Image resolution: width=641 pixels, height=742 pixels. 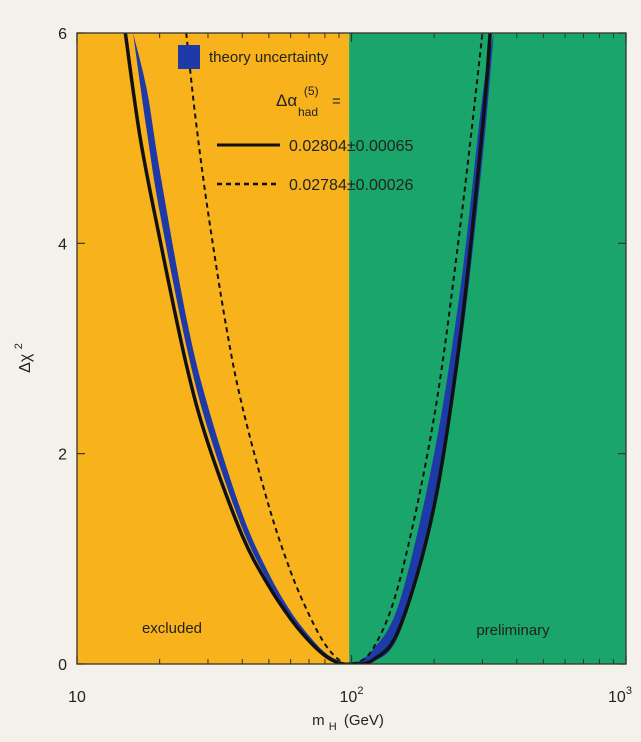 I want to click on y-axis-title-symbol: Δχ, so click(x=25, y=363).